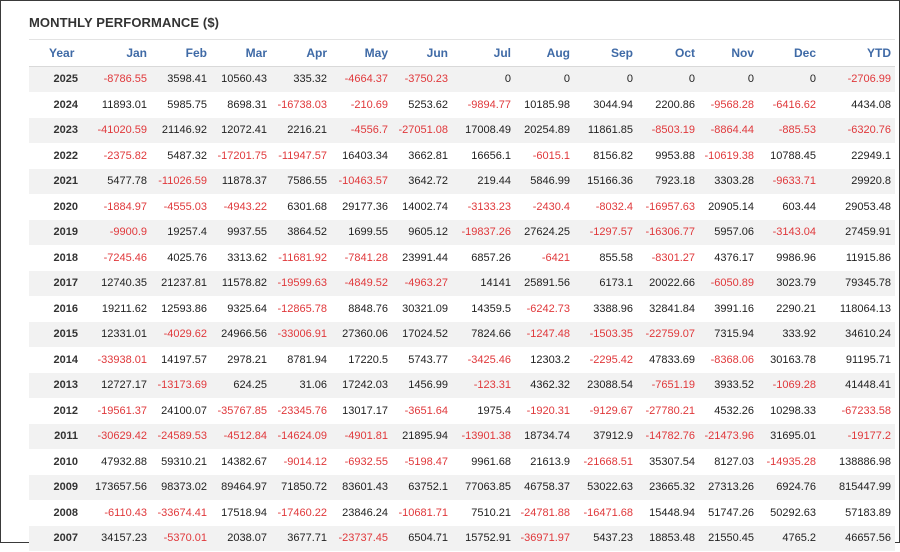  What do you see at coordinates (117, 283) in the screenshot?
I see `month-value-cell: 12740.35` at bounding box center [117, 283].